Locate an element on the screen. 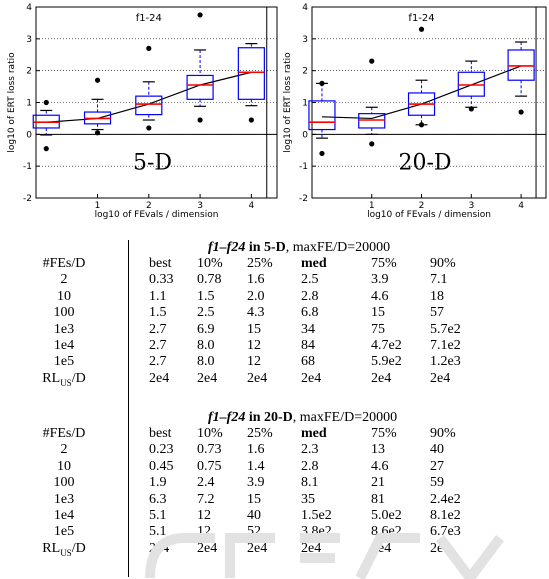  table-cell: 8.1 is located at coordinates (310, 483).